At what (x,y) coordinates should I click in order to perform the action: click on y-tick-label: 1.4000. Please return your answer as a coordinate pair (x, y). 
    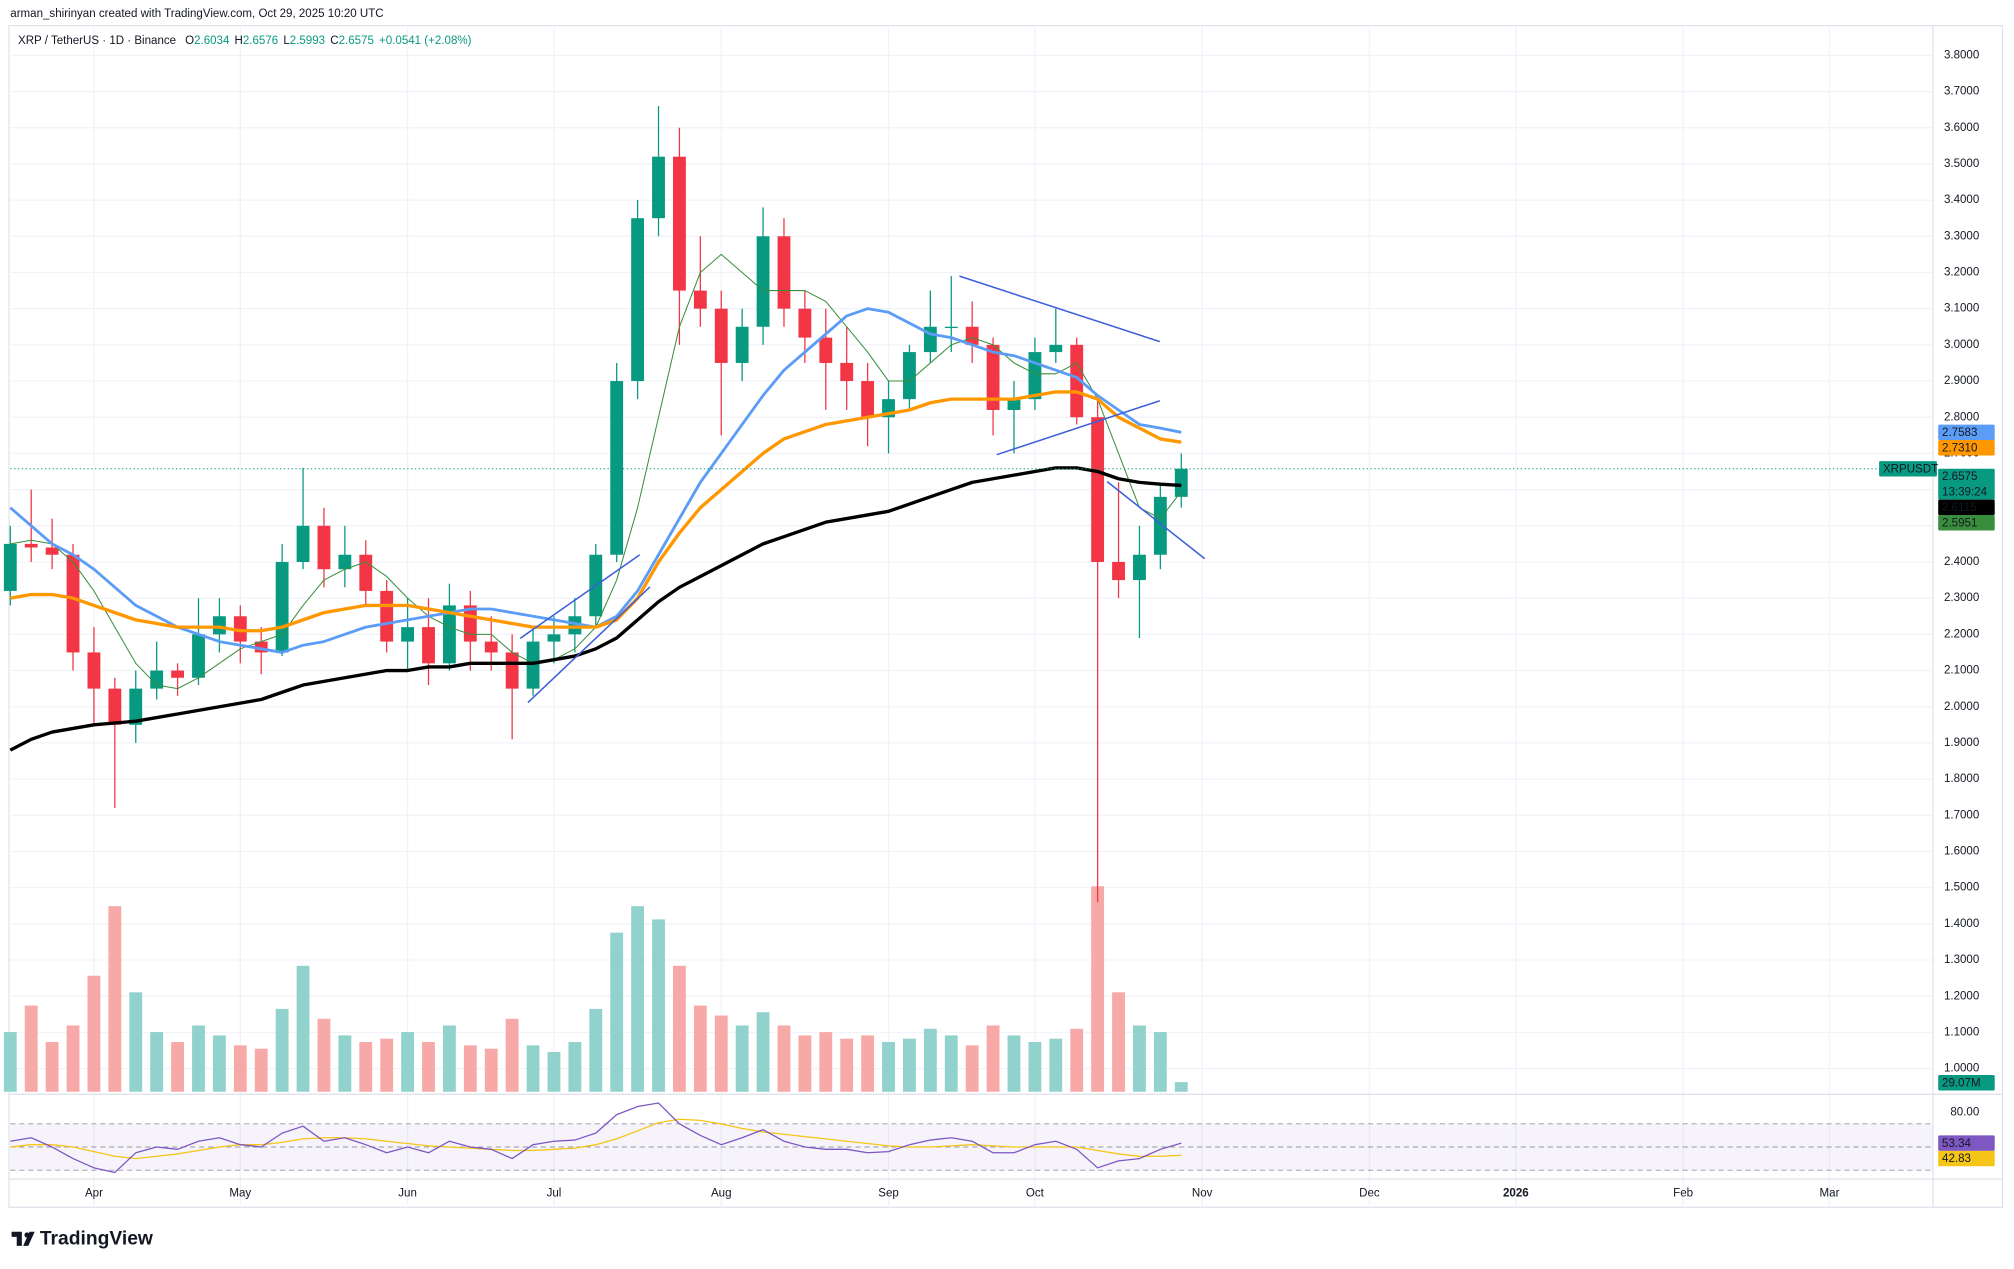
    Looking at the image, I should click on (1961, 924).